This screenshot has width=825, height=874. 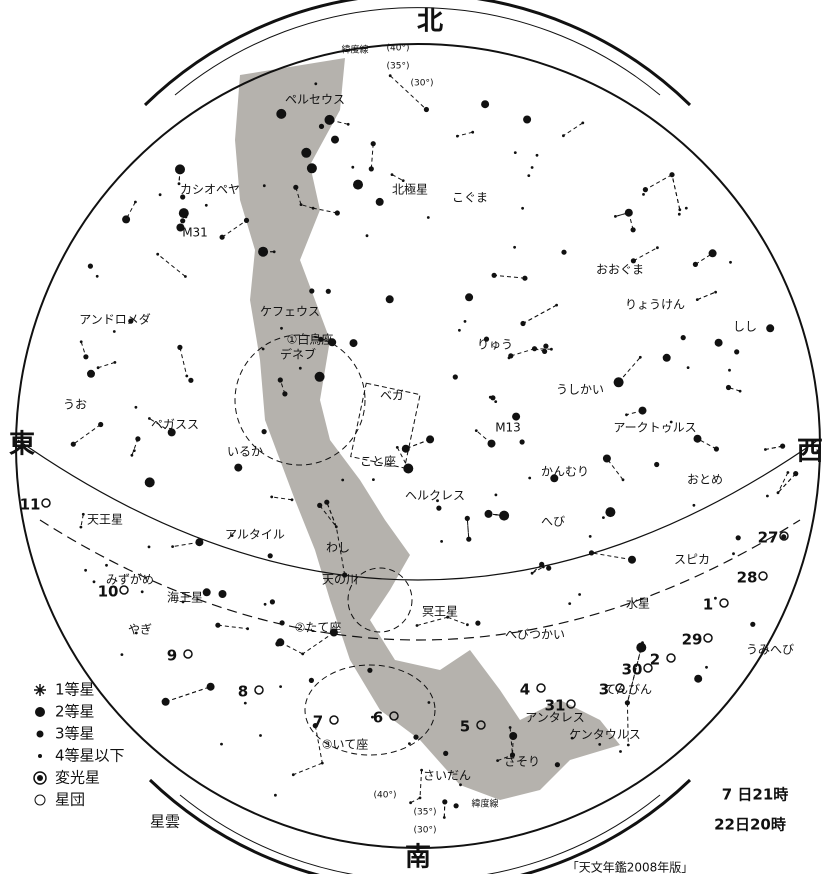 What do you see at coordinates (75, 405) in the screenshot?
I see `constellation-label: うお` at bounding box center [75, 405].